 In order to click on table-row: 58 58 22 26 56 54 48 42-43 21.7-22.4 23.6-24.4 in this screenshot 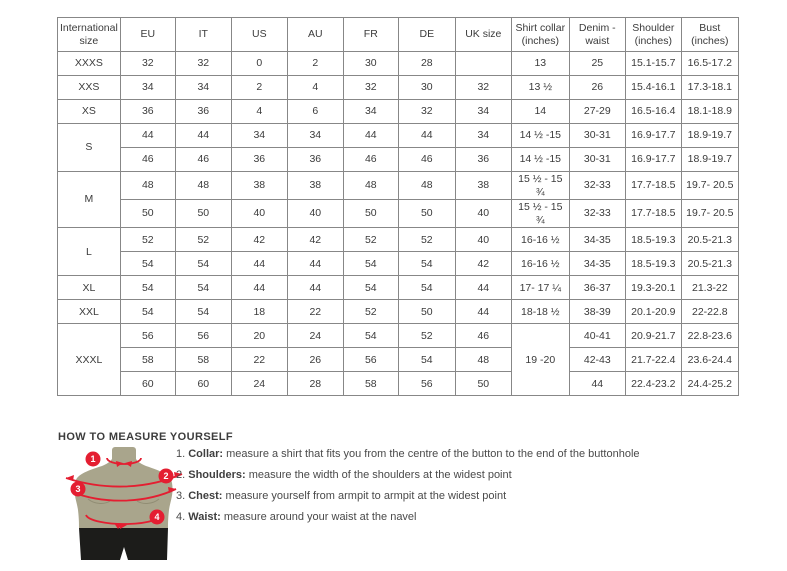, I will do `click(398, 360)`.